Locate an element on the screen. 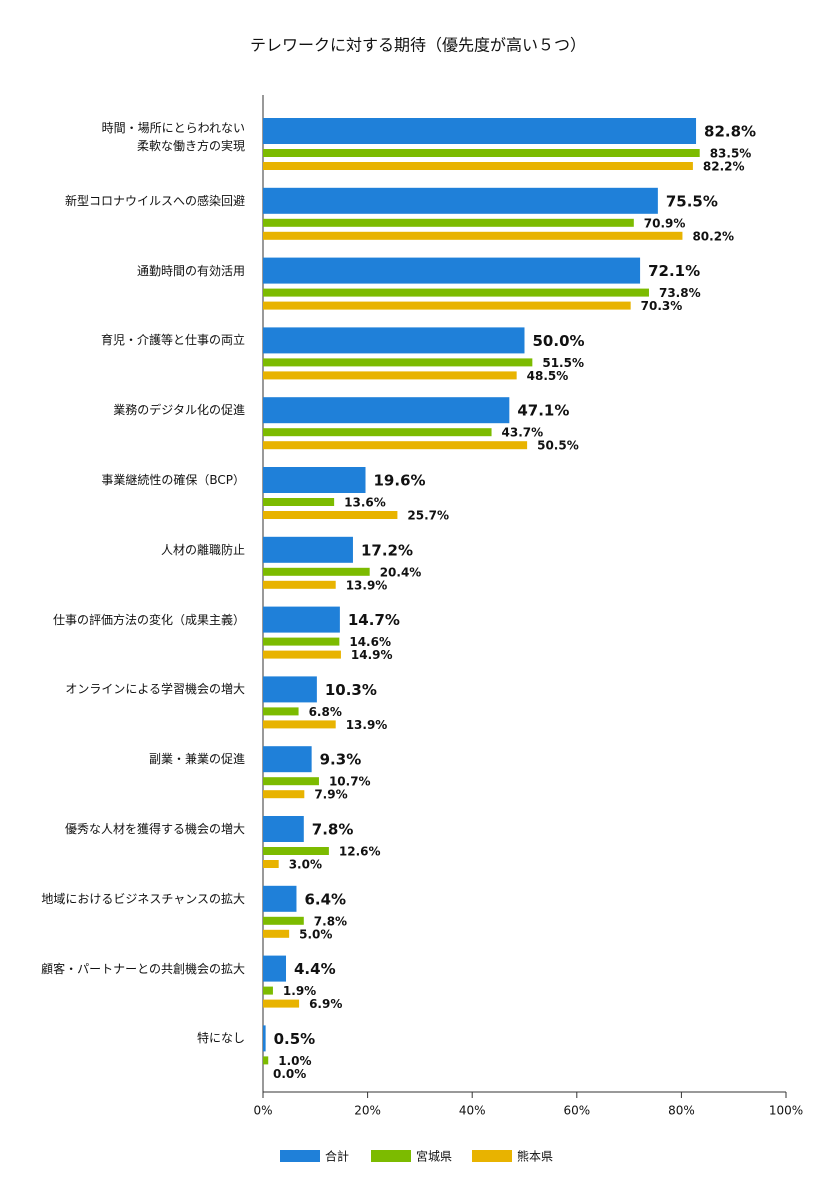  x-tick-label: 40% is located at coordinates (472, 1111).